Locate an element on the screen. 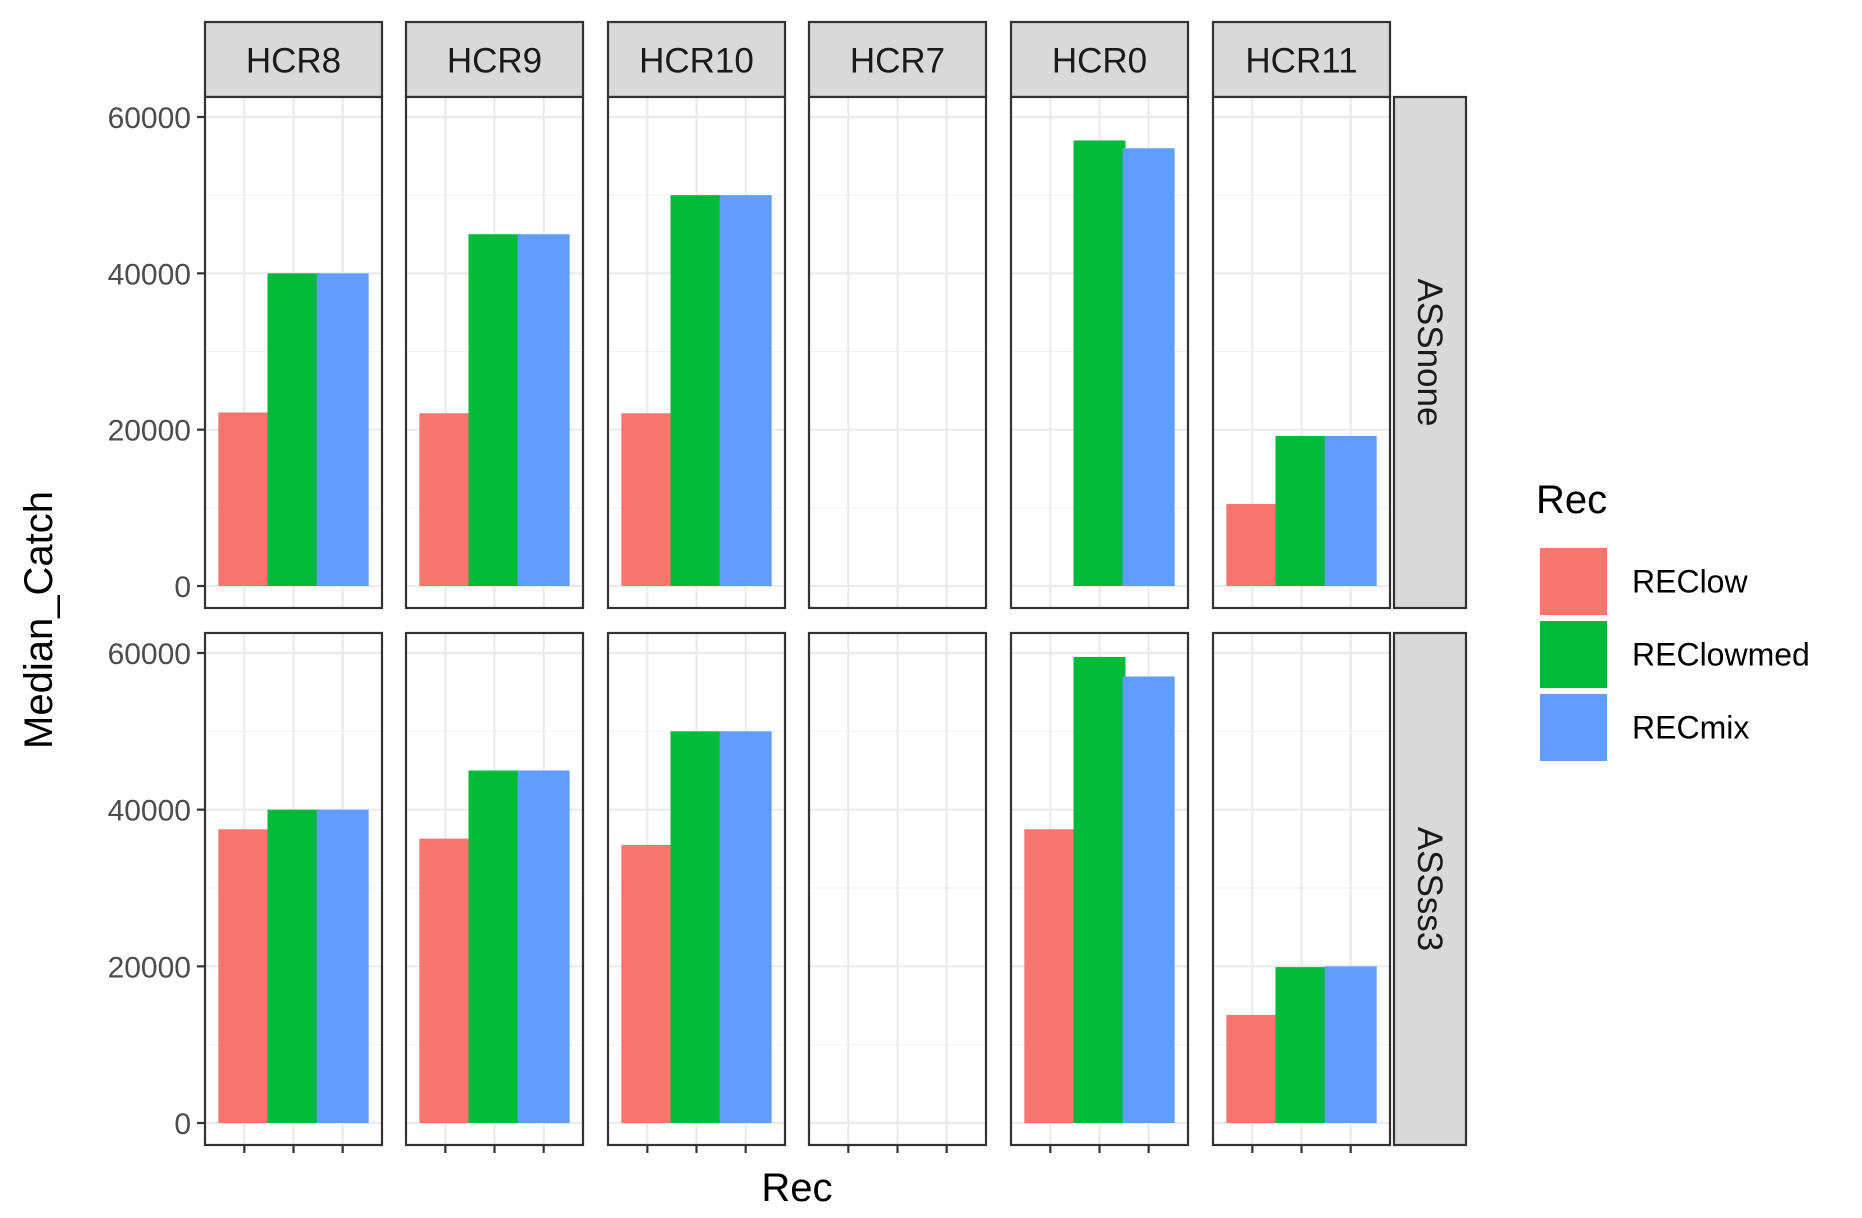 This screenshot has width=1862, height=1218. facet-strip-label: HCR0 is located at coordinates (1099, 61).